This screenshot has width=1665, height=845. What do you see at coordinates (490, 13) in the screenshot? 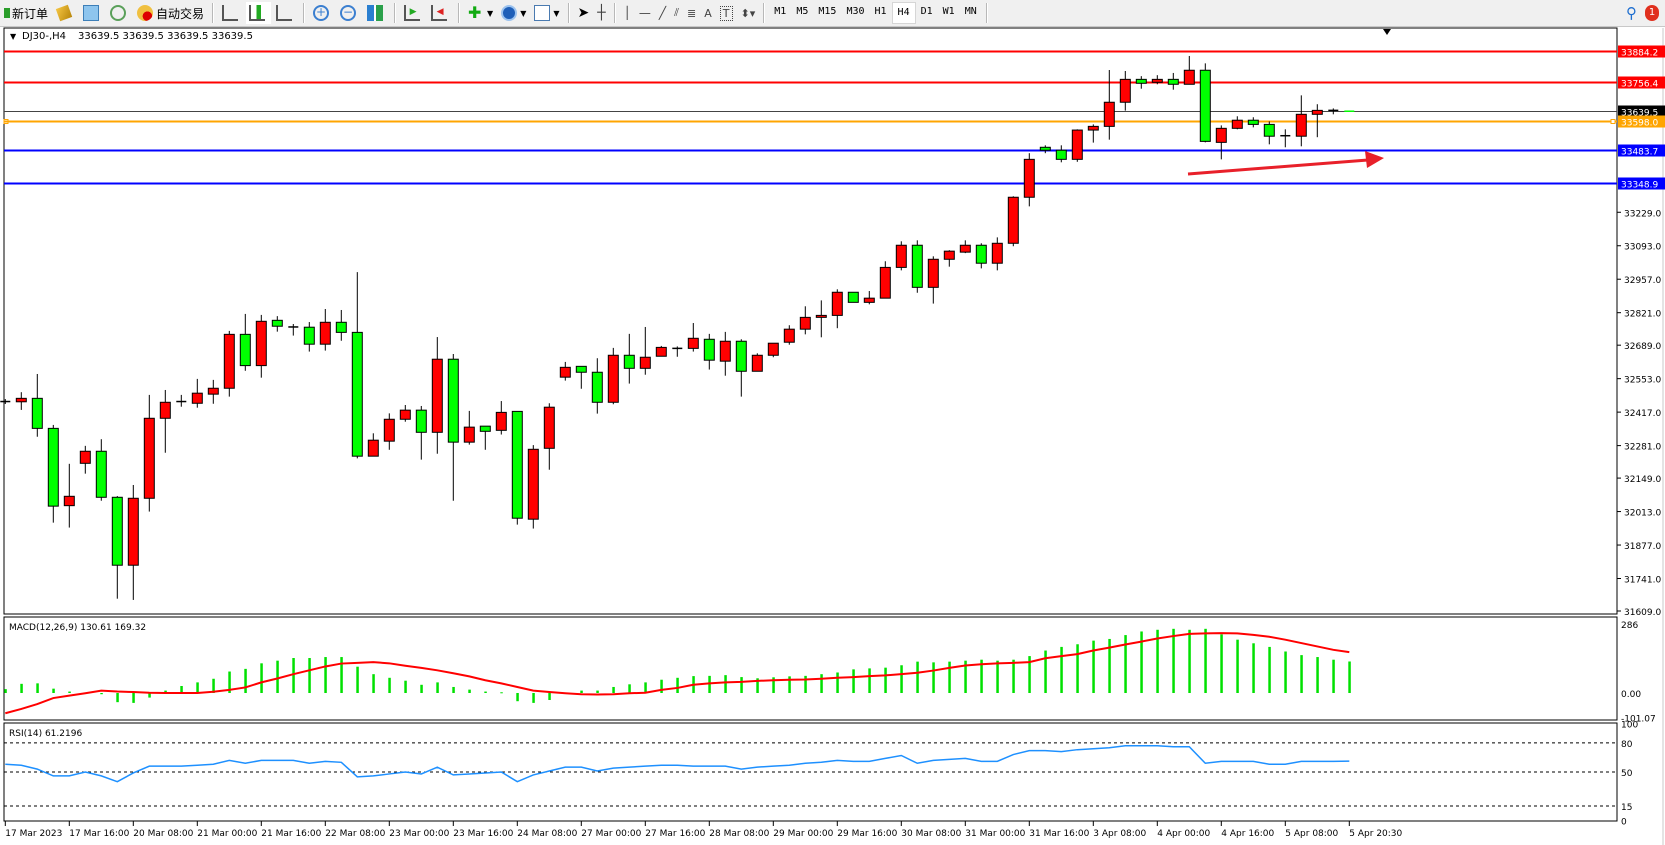
I see `chevron-down-icon: ▼` at bounding box center [490, 13].